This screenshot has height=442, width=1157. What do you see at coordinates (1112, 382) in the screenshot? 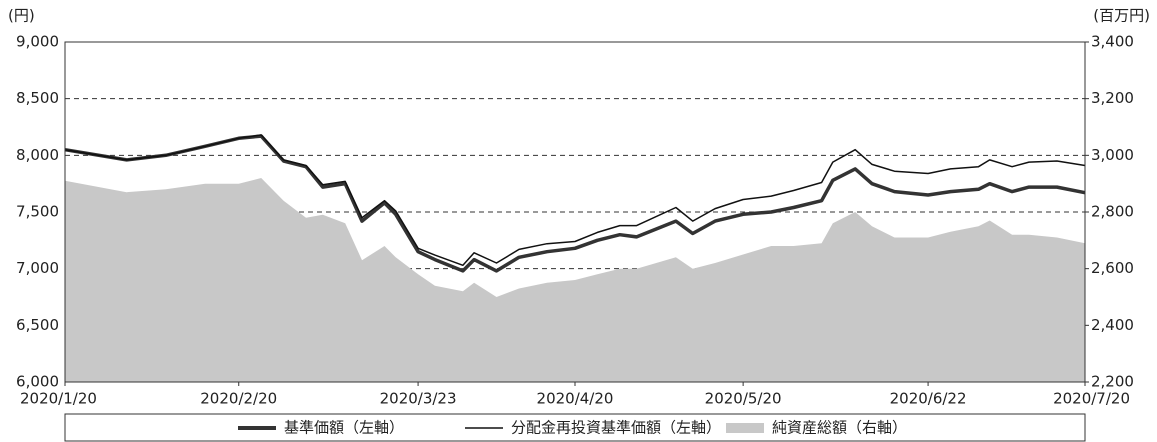
I see `y2-tick-label: 2,200` at bounding box center [1112, 382].